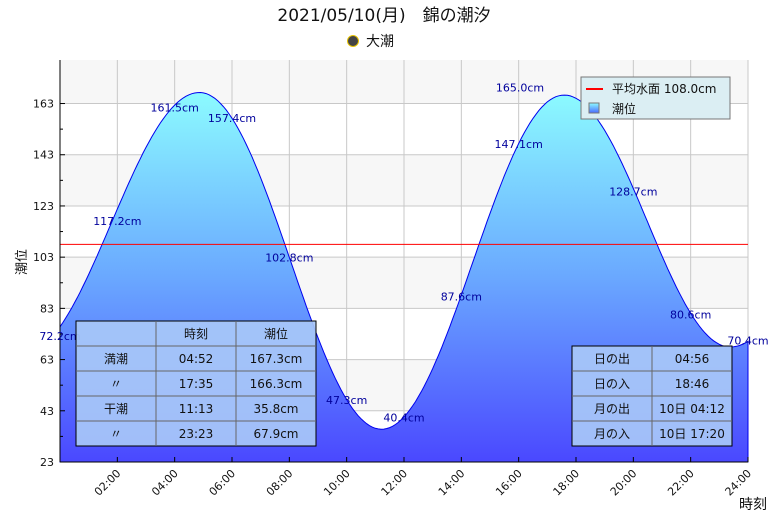 The width and height of the screenshot is (768, 516). I want to click on x-tick-label: 24:00, so click(739, 483).